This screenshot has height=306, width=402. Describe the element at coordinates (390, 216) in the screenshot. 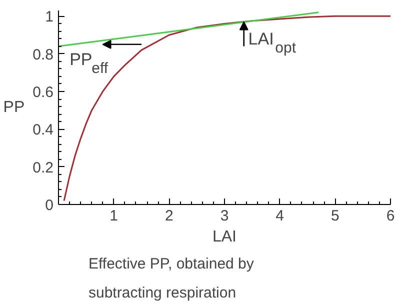

I see `x-tick-label: 6` at that location.